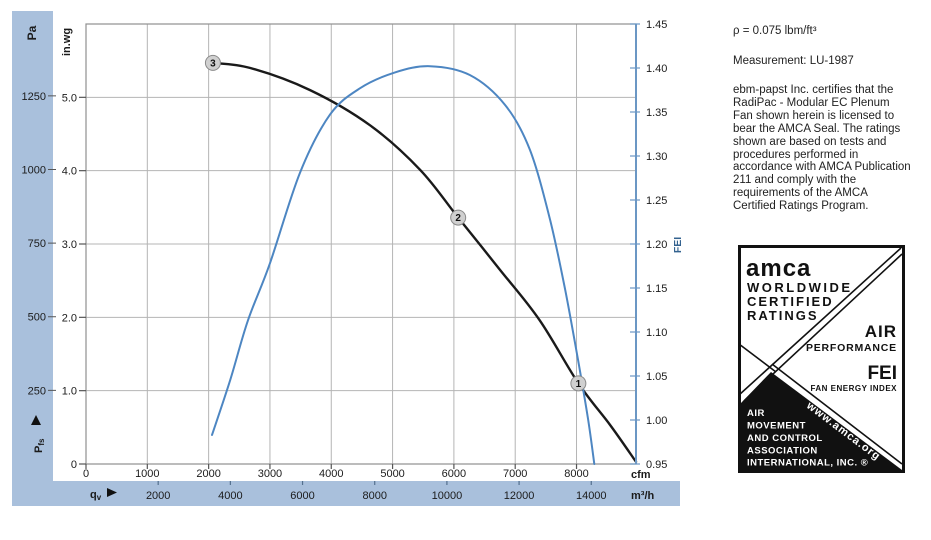  I want to click on inwg-tick-label: 0, so click(74, 465).